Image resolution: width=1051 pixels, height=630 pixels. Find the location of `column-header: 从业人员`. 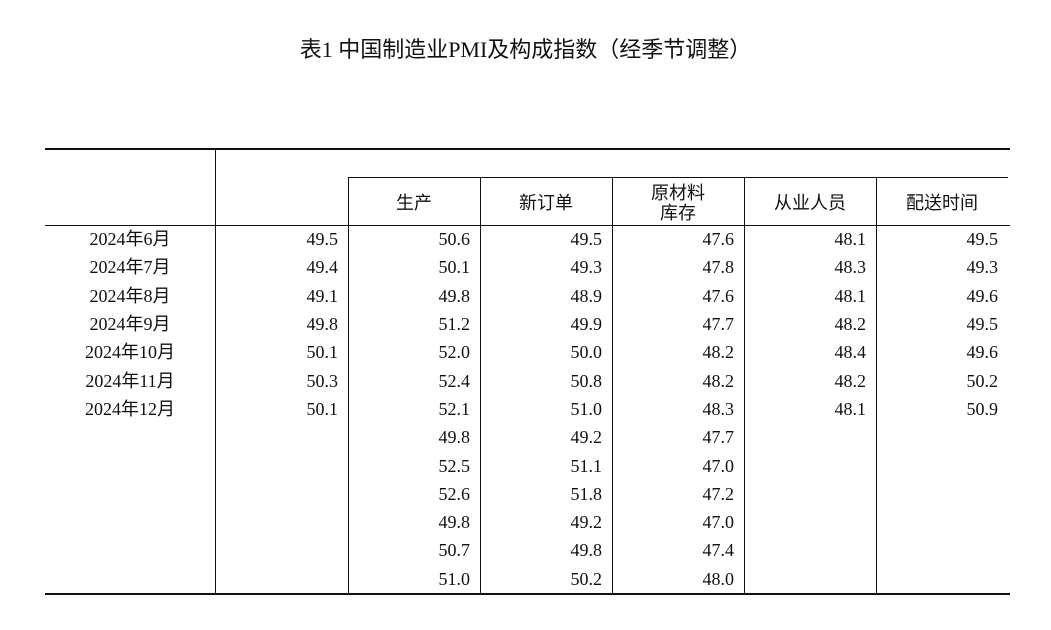

column-header: 从业人员 is located at coordinates (810, 203).